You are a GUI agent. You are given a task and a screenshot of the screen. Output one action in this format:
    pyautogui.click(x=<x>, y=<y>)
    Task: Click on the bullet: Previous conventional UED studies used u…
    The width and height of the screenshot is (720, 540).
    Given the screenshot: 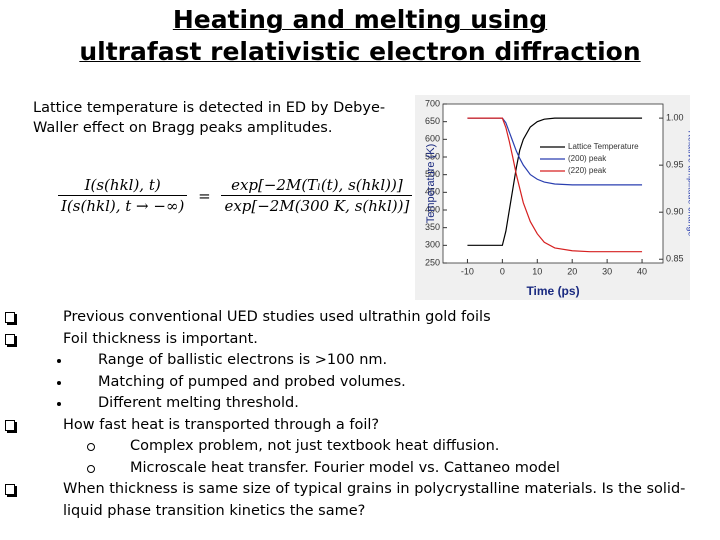 What is the action you would take?
    pyautogui.click(x=351, y=318)
    